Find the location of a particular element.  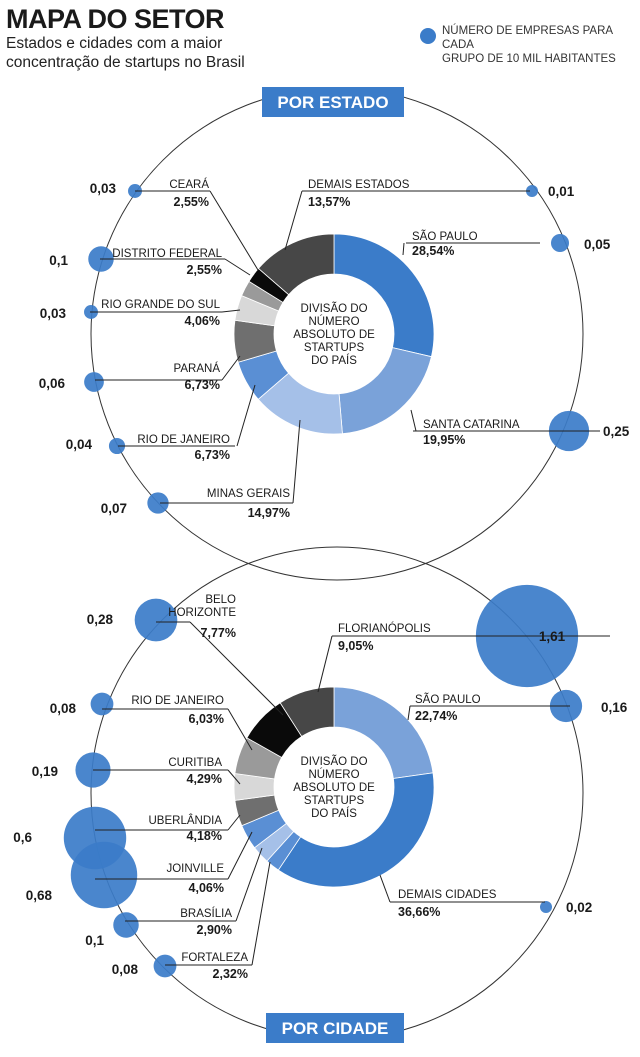

slice-name-cidade-fortaleza: FORTALEZA is located at coordinates (214, 958).